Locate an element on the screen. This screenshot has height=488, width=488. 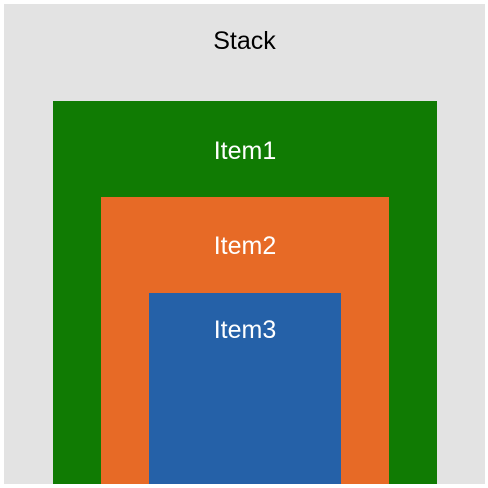
item2-label: Item2 is located at coordinates (245, 246).